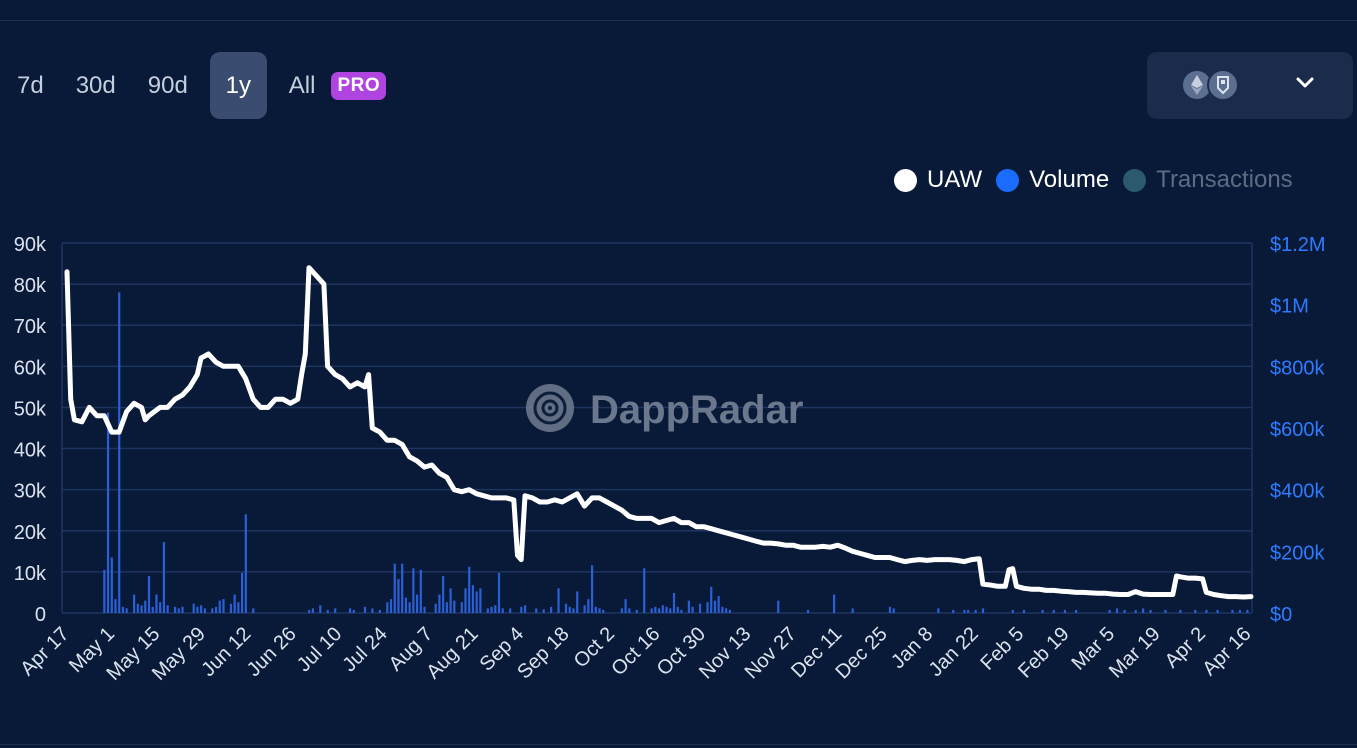  Describe the element at coordinates (664, 408) in the screenshot. I see `dappradar-watermark: DappRadar` at that location.